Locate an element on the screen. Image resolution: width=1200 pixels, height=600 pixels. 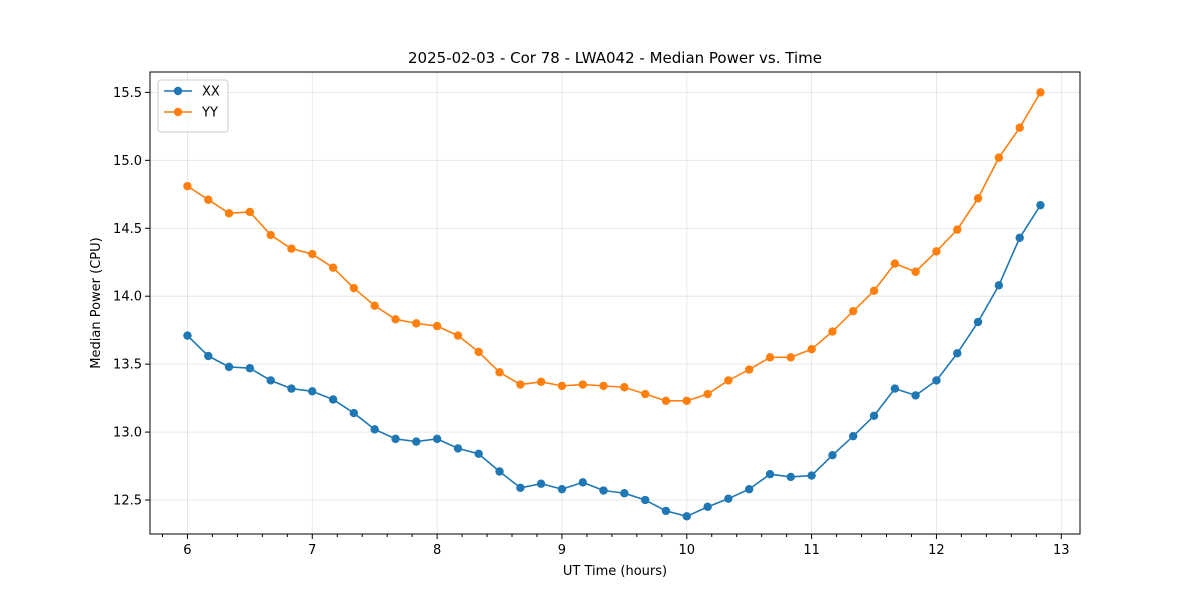
y-tick-label: 15.5 is located at coordinates (127, 93).